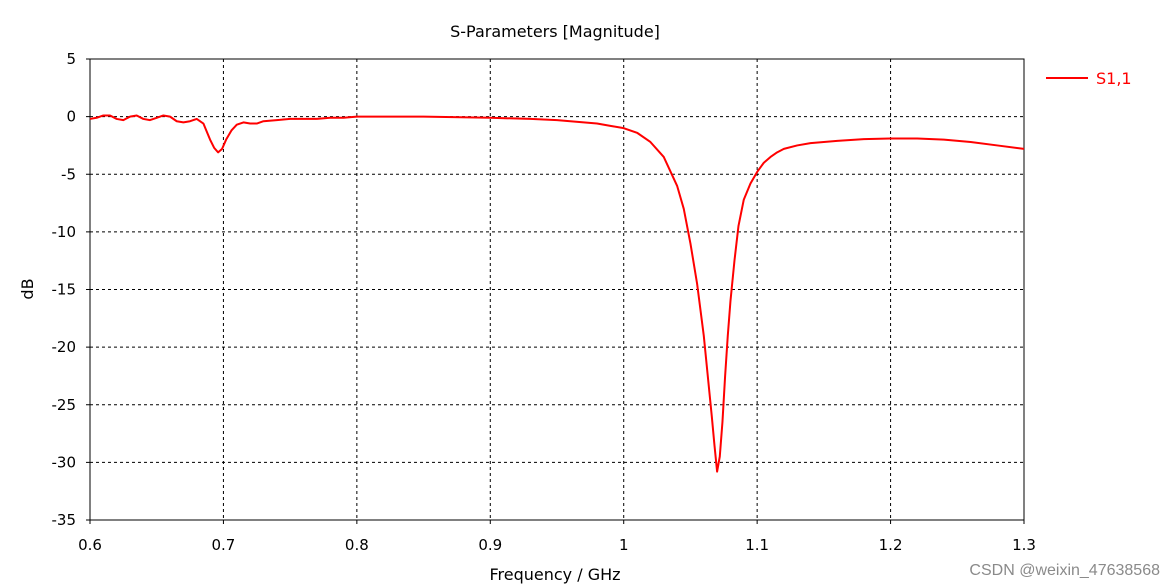  I want to click on chart-title: S-Parameters [Magnitude], so click(555, 31).